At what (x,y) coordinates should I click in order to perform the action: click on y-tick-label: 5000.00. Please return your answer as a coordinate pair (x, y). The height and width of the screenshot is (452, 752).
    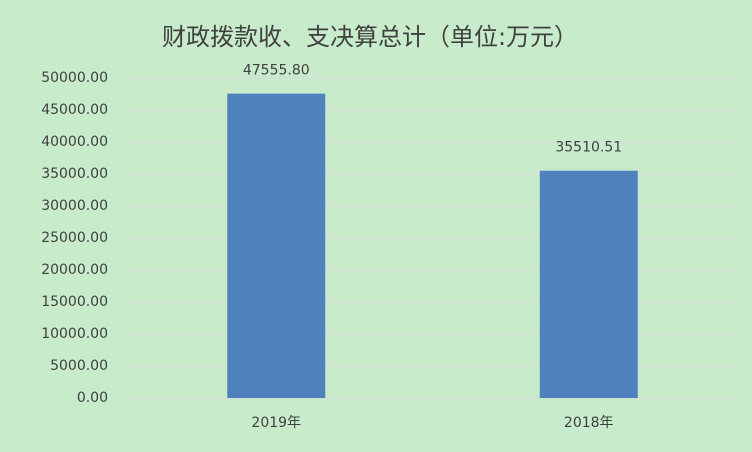
    Looking at the image, I should click on (79, 366).